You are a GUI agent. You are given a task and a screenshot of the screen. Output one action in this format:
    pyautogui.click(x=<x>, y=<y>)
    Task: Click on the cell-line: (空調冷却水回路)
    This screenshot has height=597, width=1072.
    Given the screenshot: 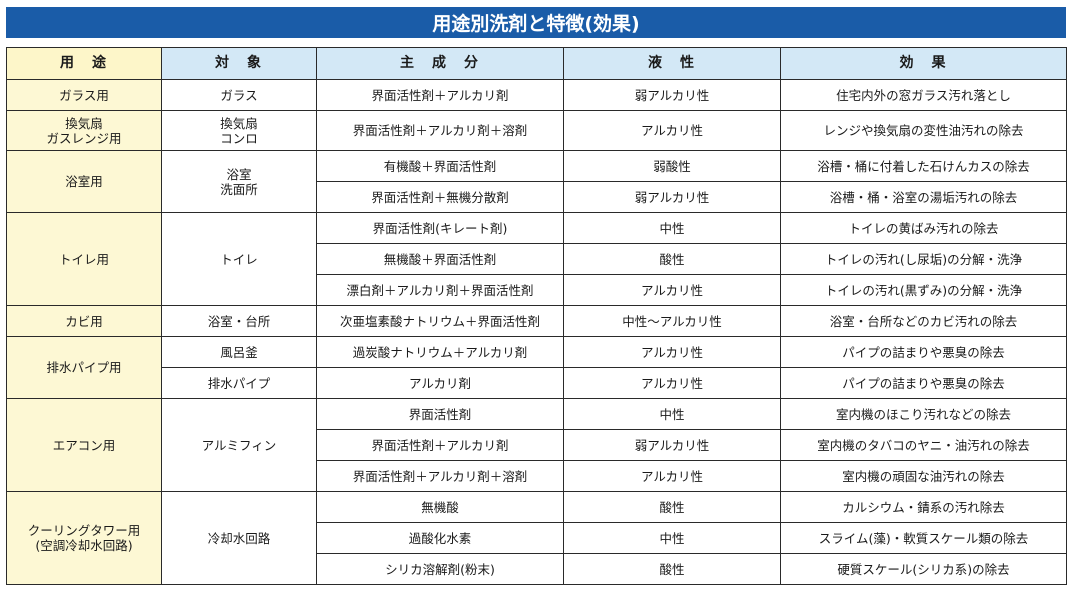 What is the action you would take?
    pyautogui.click(x=84, y=545)
    